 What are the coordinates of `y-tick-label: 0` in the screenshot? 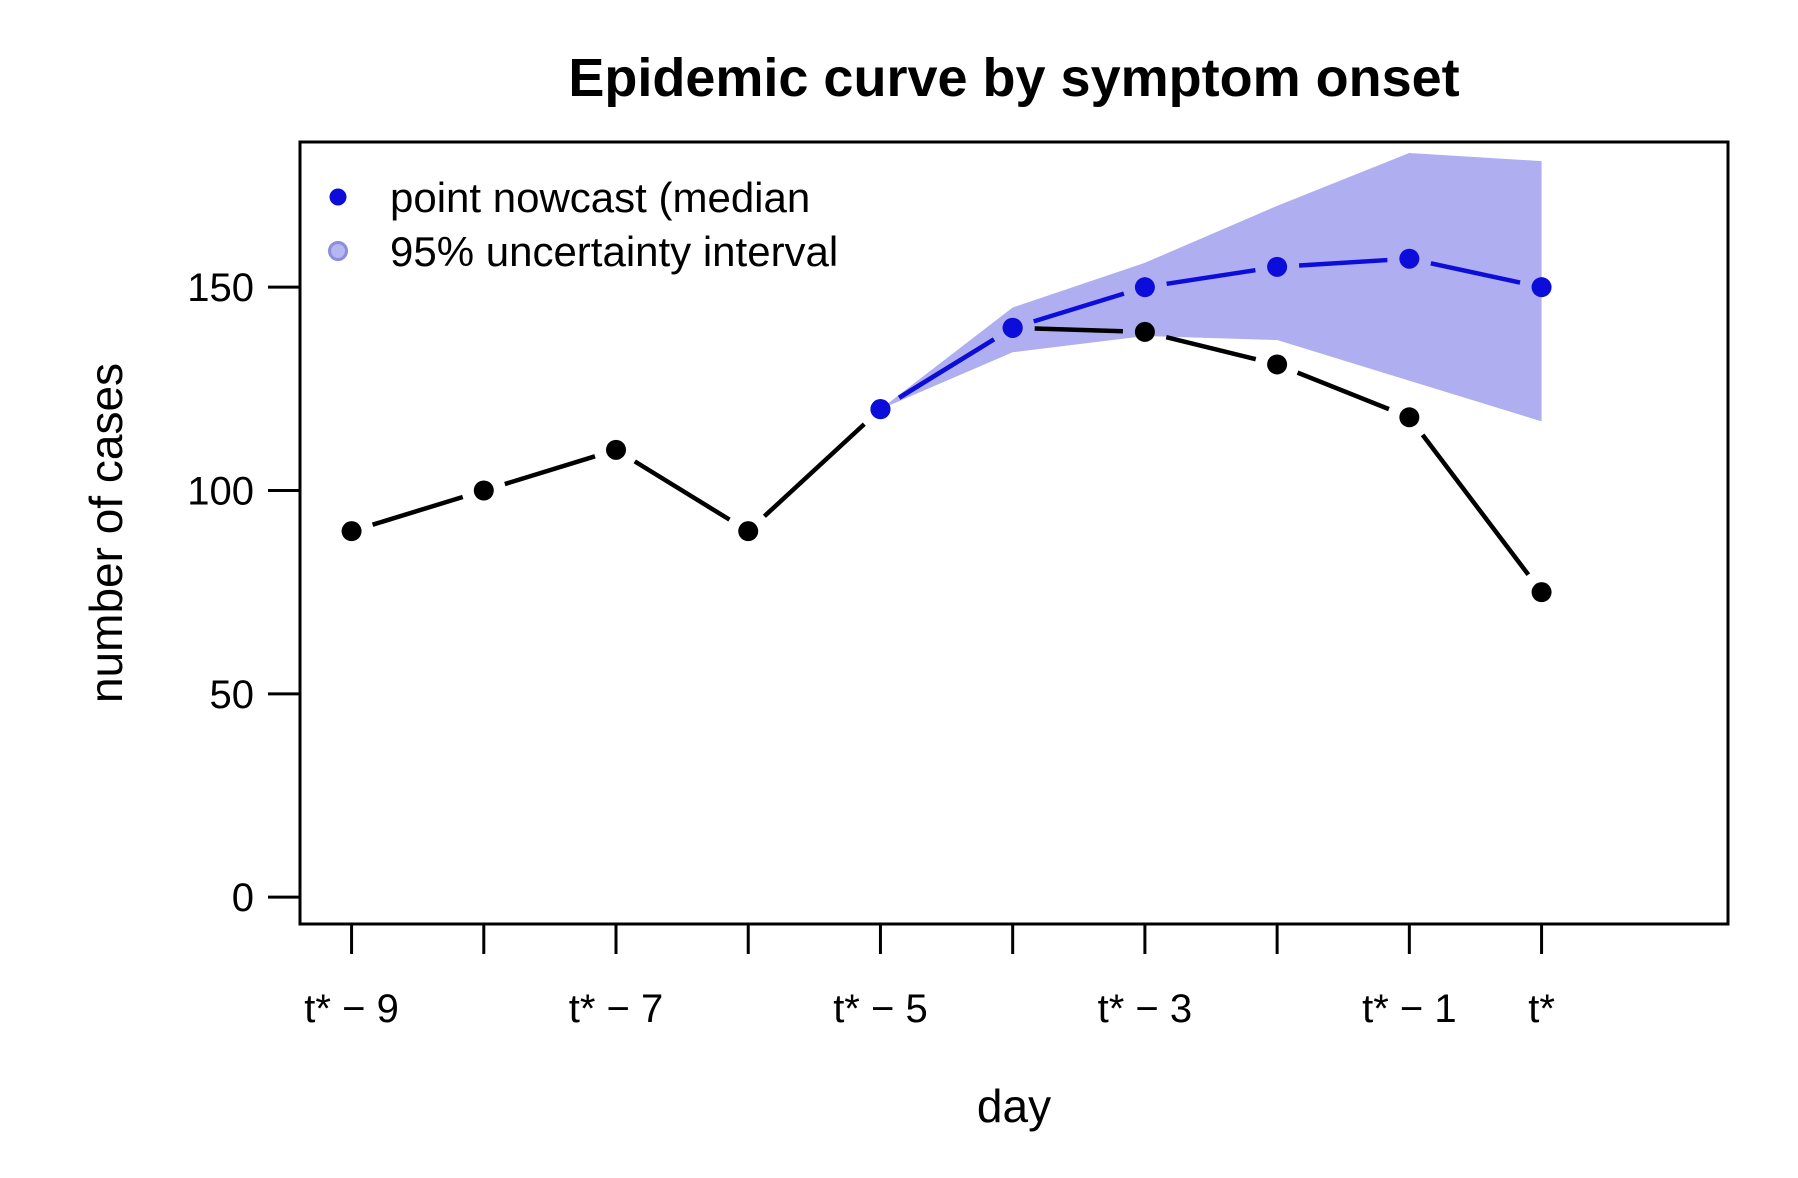 It's located at (243, 898).